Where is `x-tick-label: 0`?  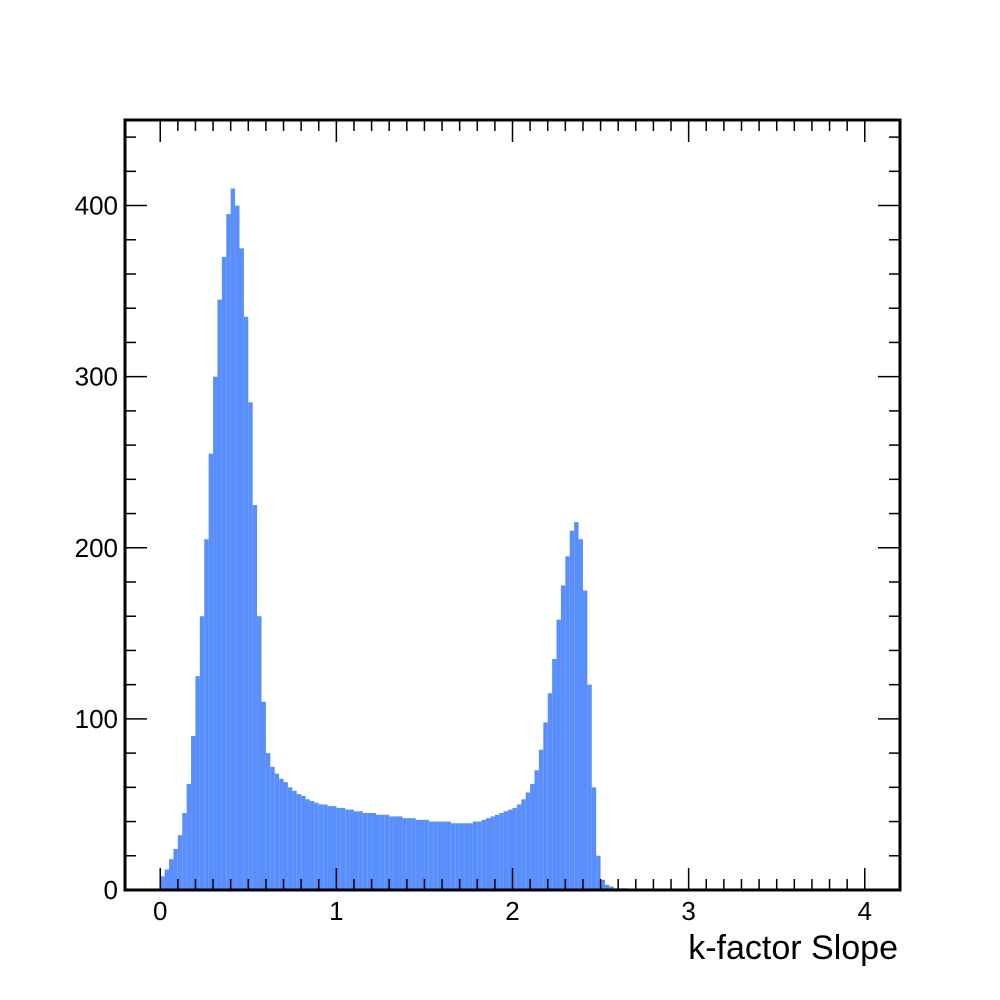 x-tick-label: 0 is located at coordinates (160, 911).